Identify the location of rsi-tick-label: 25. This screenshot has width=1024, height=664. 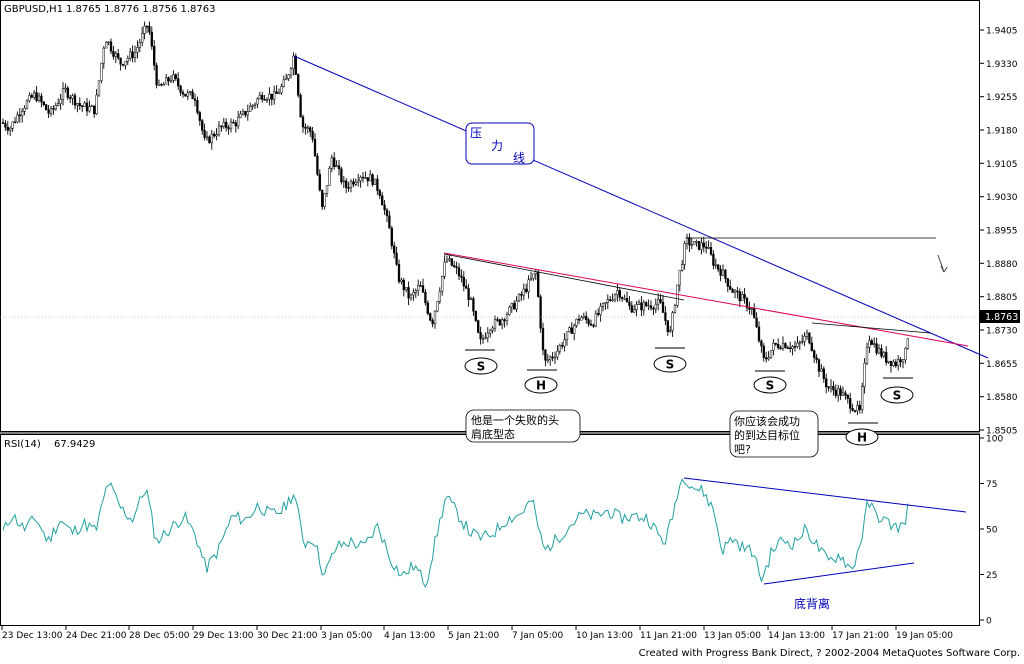
(991, 576).